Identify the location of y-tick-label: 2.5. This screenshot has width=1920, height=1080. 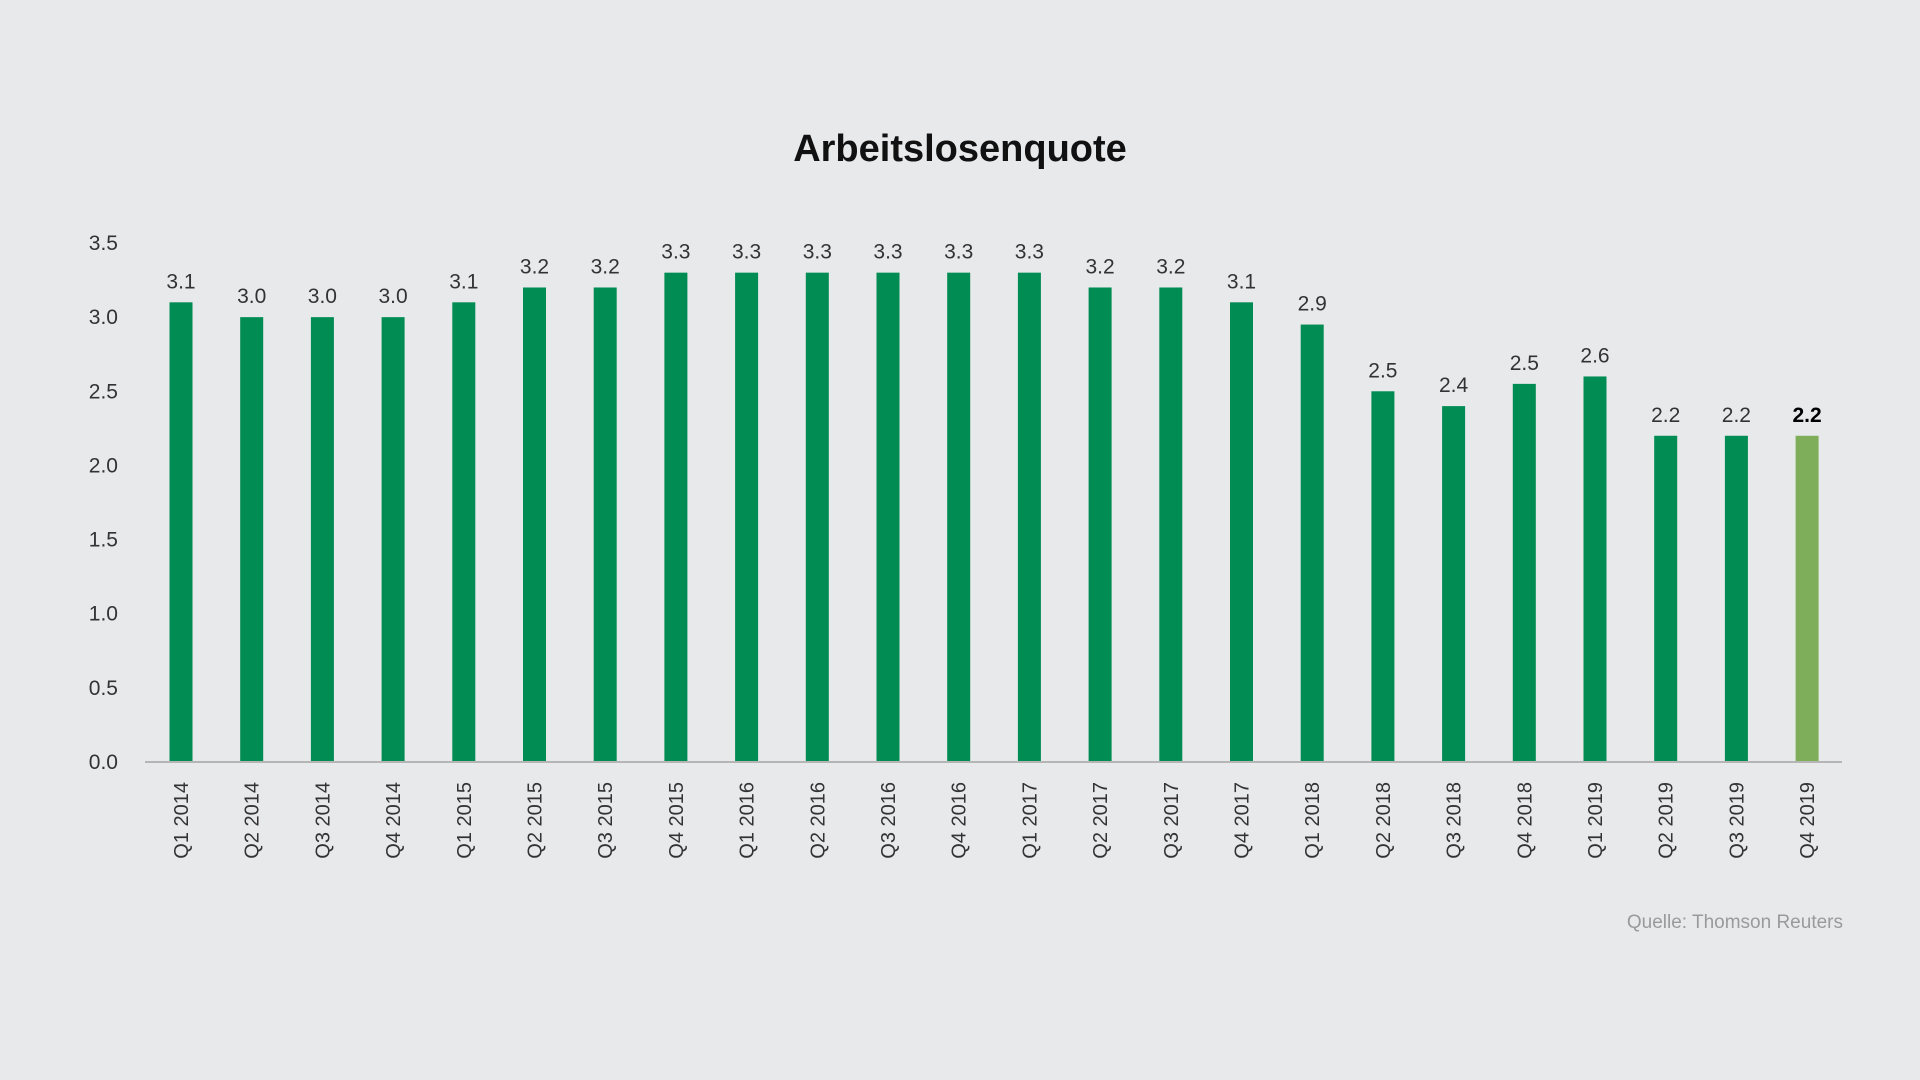
(103, 391).